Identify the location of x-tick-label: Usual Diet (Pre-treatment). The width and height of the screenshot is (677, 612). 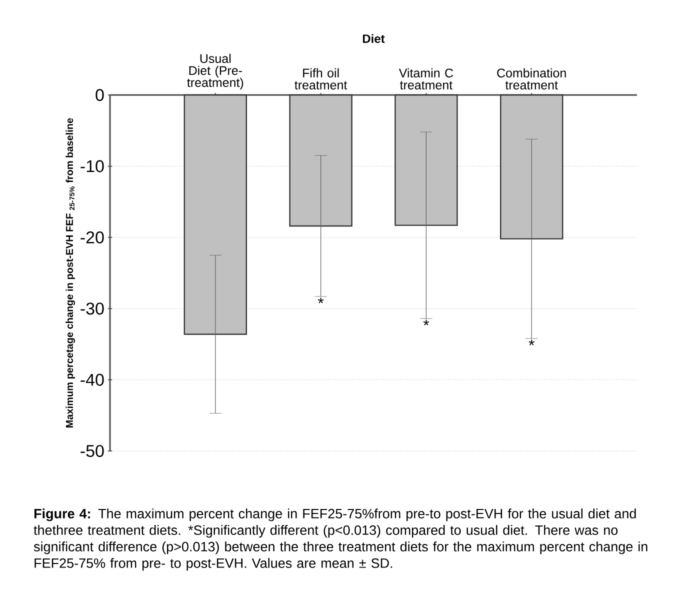
(215, 72).